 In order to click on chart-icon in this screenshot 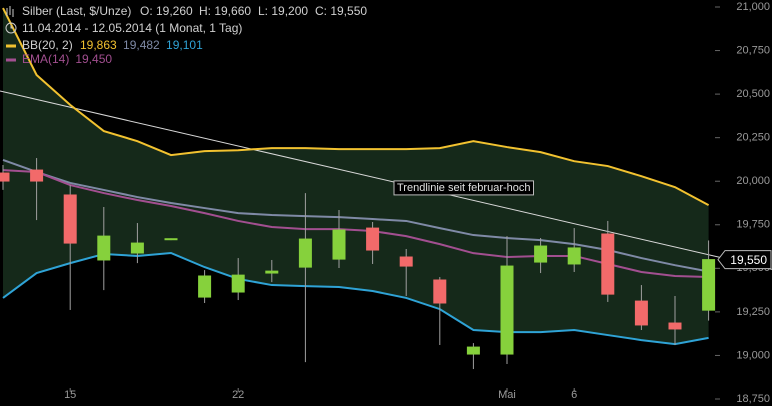, I will do `click(10, 11)`.